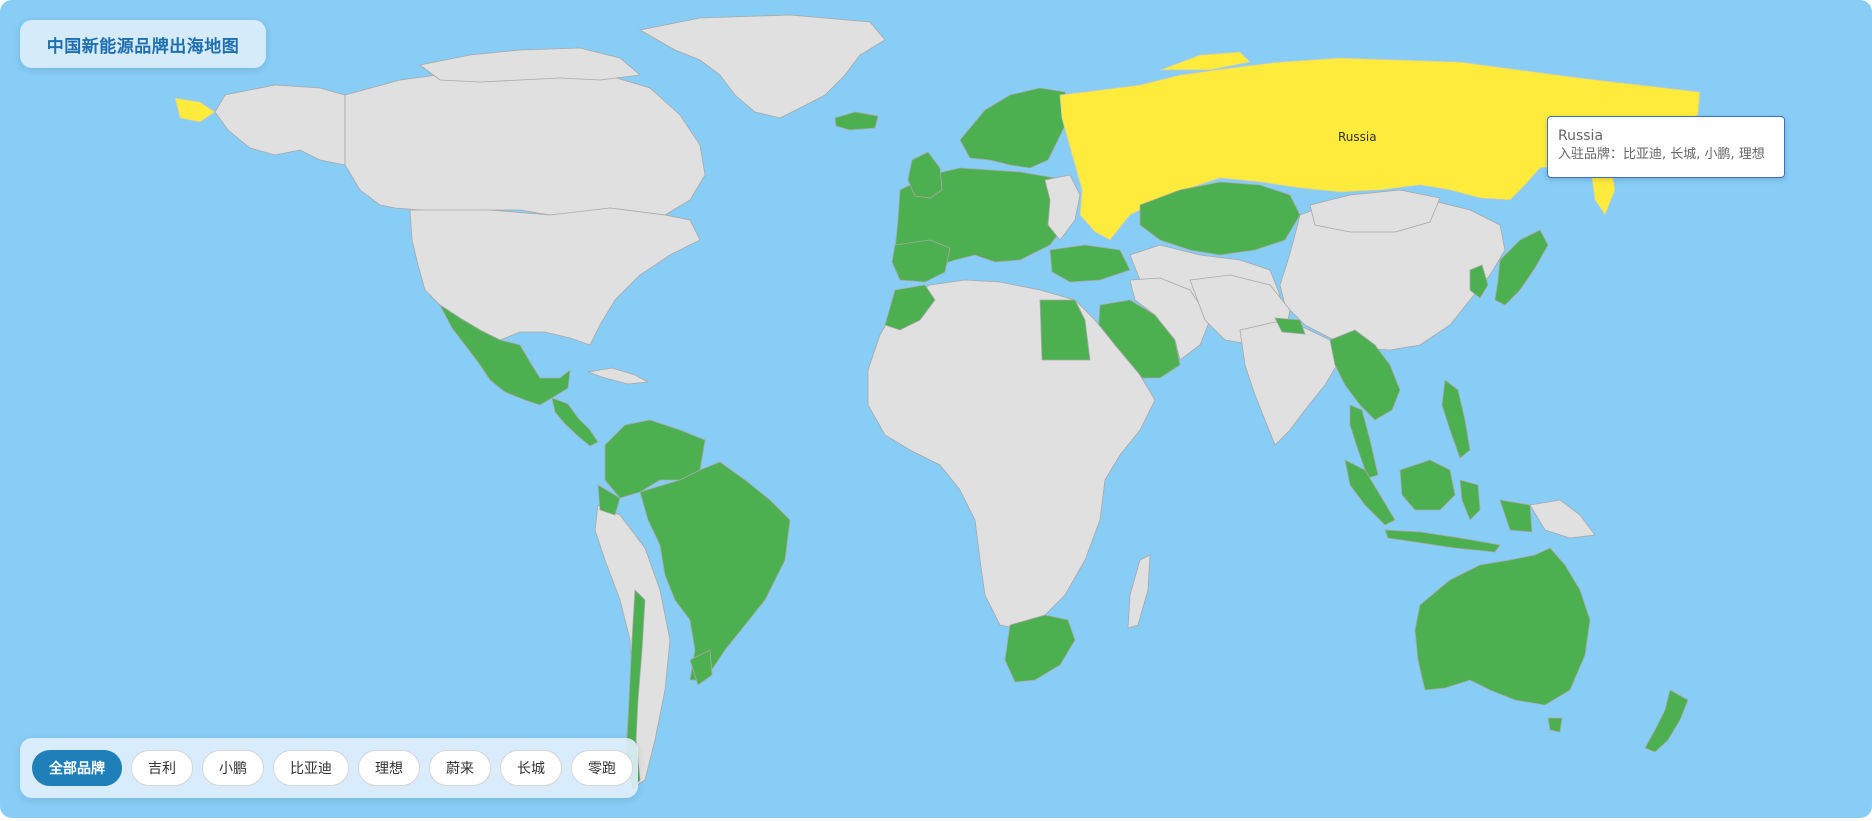 The height and width of the screenshot is (821, 1872). Describe the element at coordinates (525, 141) in the screenshot. I see `country-canada` at that location.